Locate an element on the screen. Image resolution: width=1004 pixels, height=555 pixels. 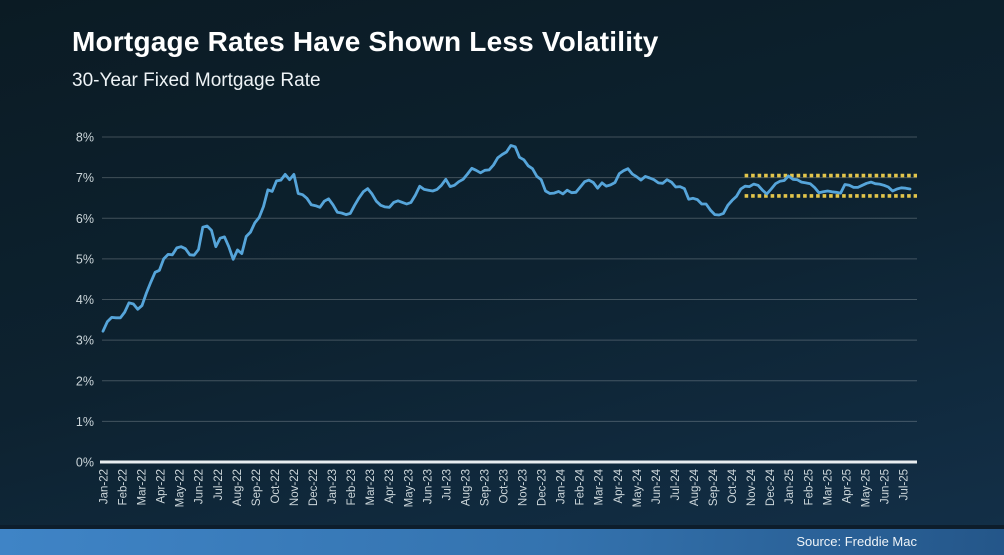
x-tick-label: Nov-23 is located at coordinates (524, 487).